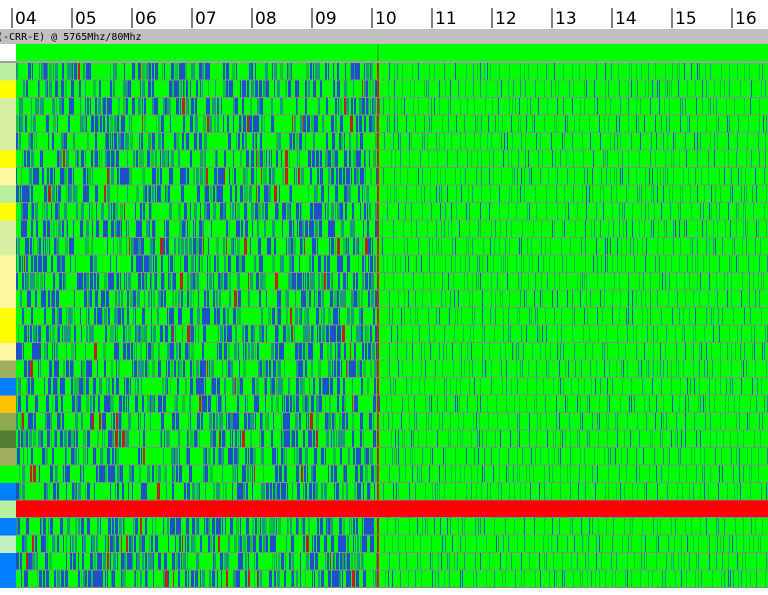  I want to click on marker, so click(378, 88).